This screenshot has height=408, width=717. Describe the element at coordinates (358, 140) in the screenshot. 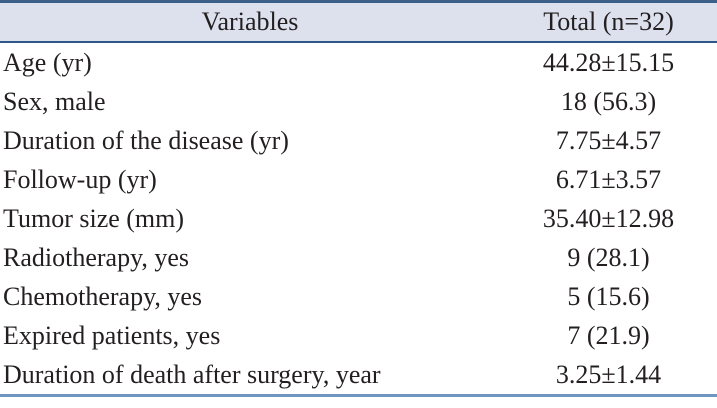

I see `table-row: Duration of the disease (yr) 7.75±4.57` at that location.